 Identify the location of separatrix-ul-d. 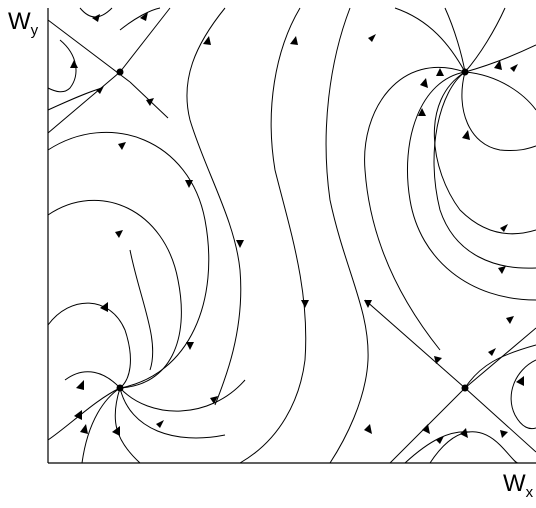
(145, 40).